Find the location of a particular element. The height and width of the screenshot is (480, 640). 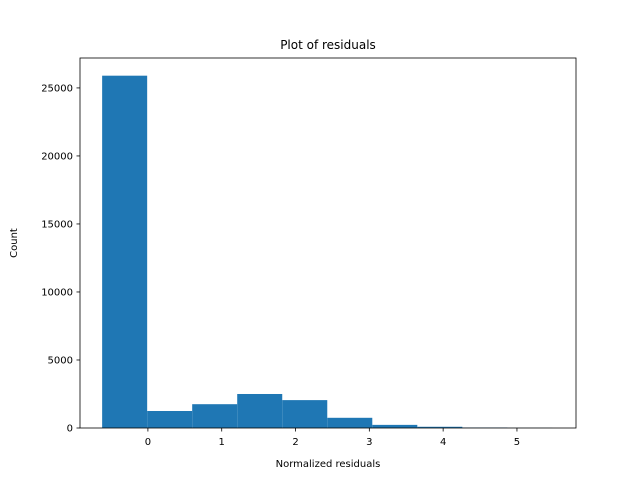

y-axis-label: Count is located at coordinates (14, 243).